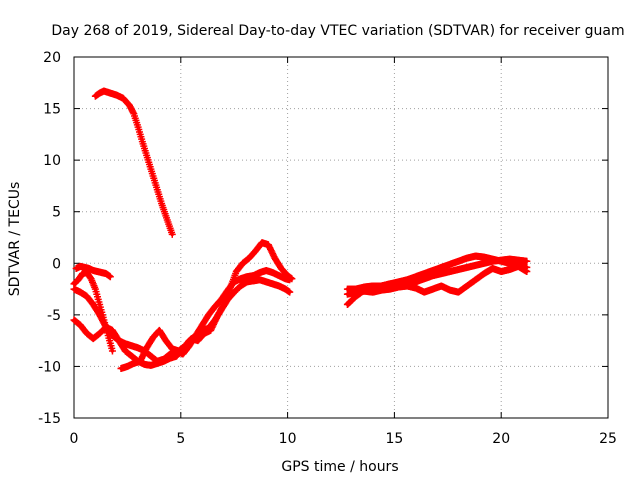 The width and height of the screenshot is (640, 480). What do you see at coordinates (54, 316) in the screenshot?
I see `y-tick-label: -5` at bounding box center [54, 316].